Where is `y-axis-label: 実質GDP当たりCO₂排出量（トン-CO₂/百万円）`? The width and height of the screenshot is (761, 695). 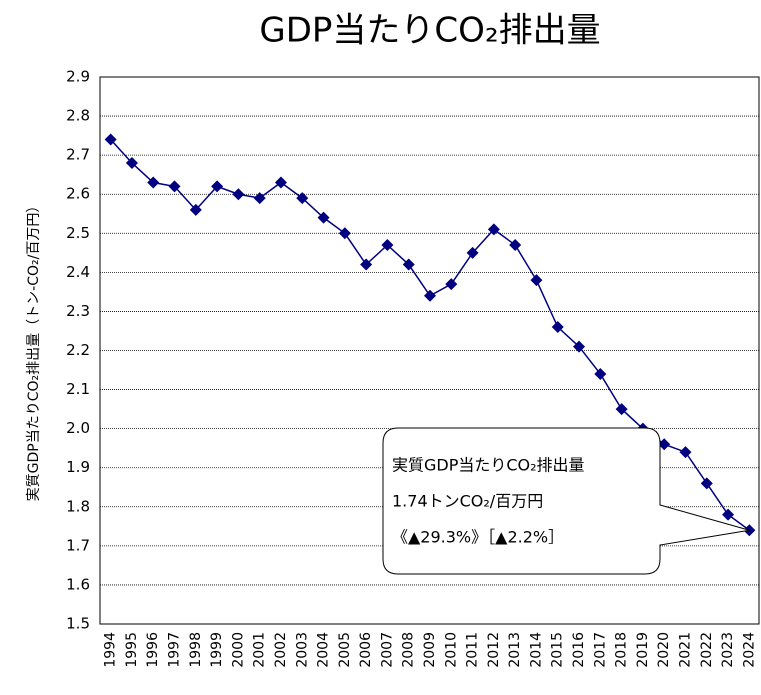
y-axis-label: 実質GDP当たりCO₂排出量（トン-CO₂/百万円） is located at coordinates (34, 350).